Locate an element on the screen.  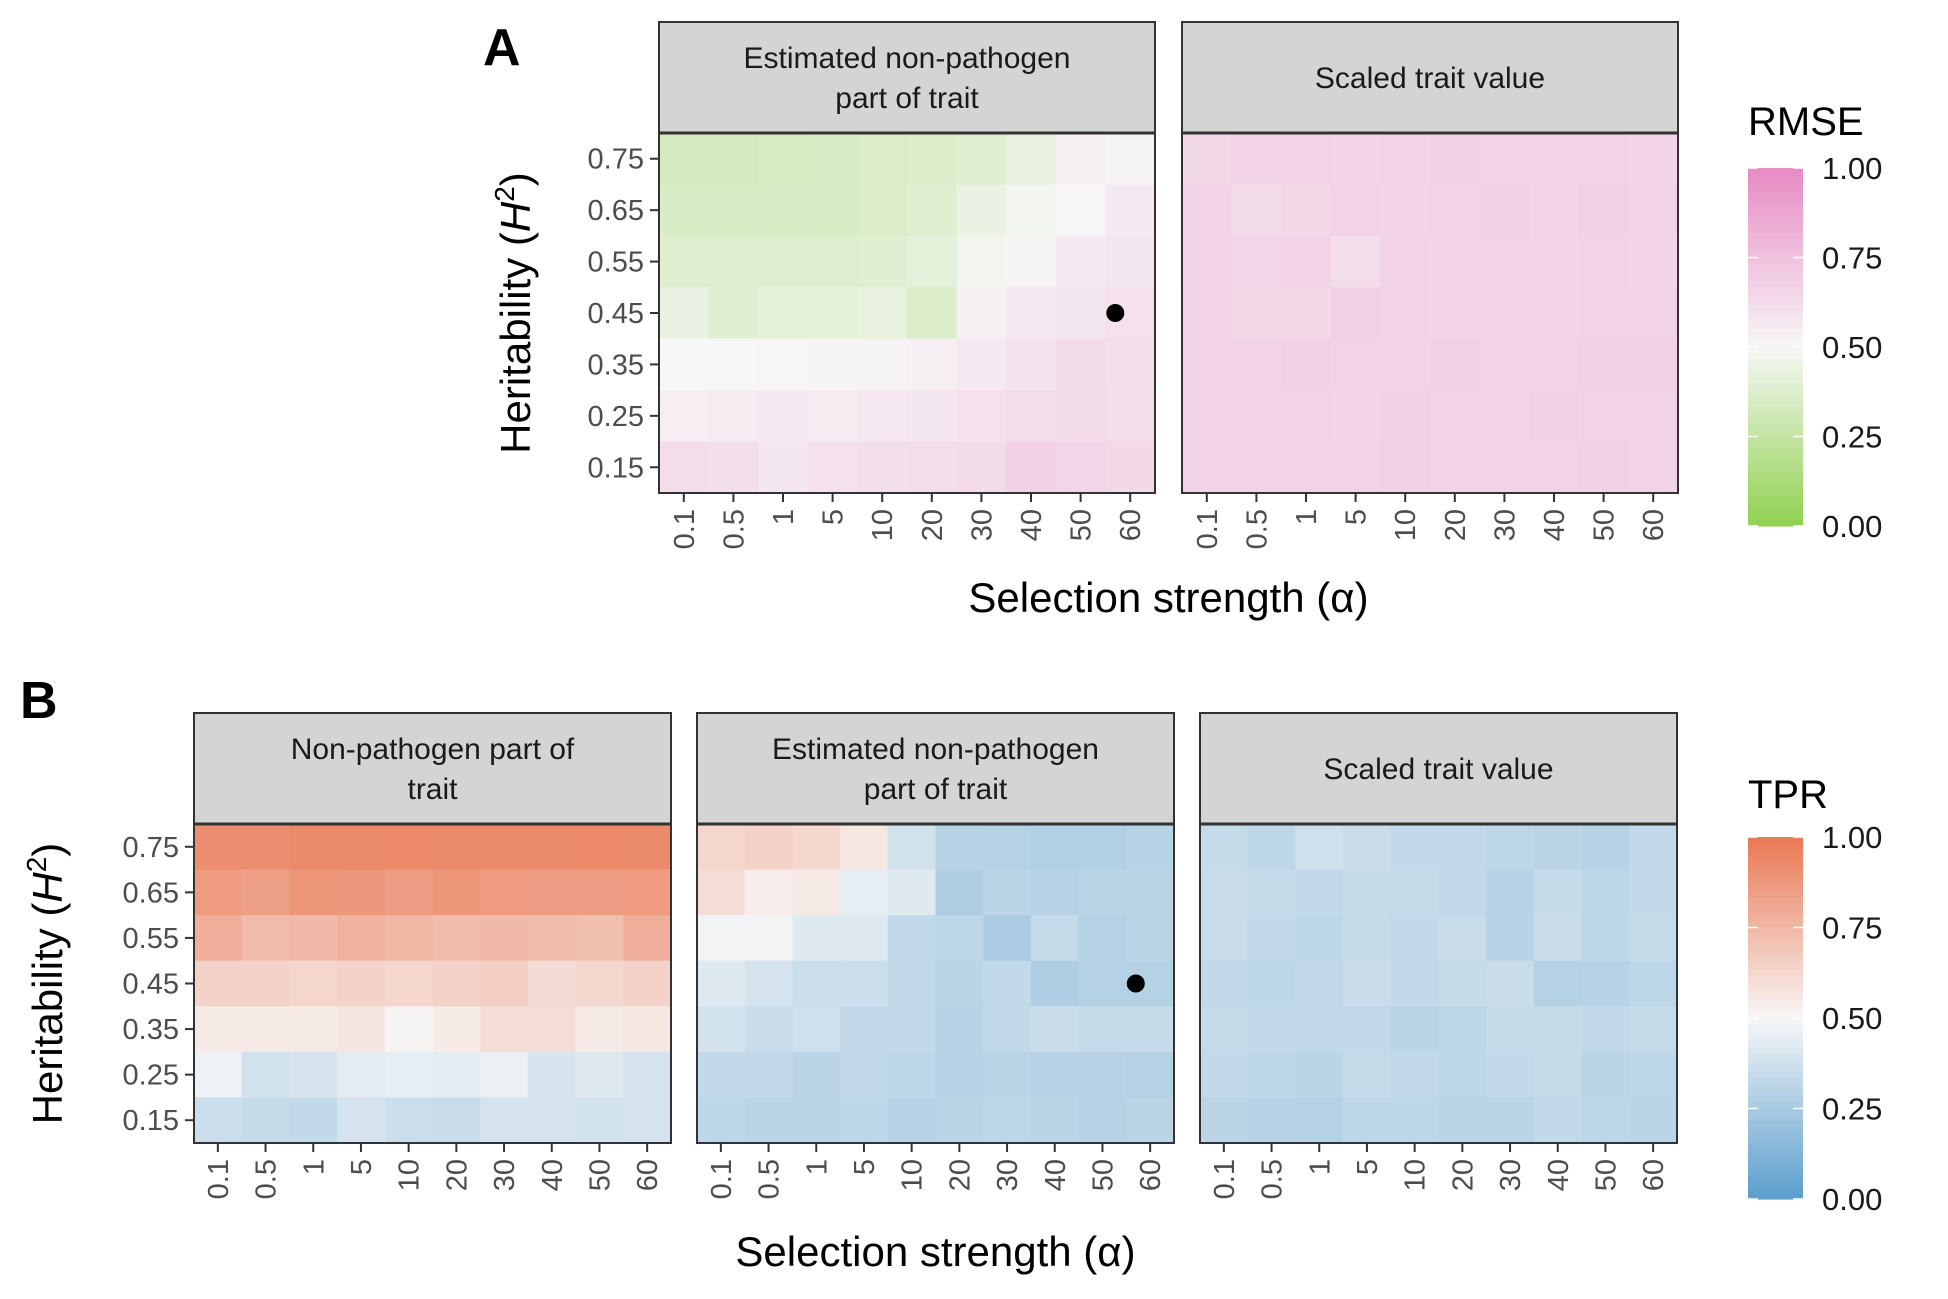
panel-letter-b: B is located at coordinates (39, 701).